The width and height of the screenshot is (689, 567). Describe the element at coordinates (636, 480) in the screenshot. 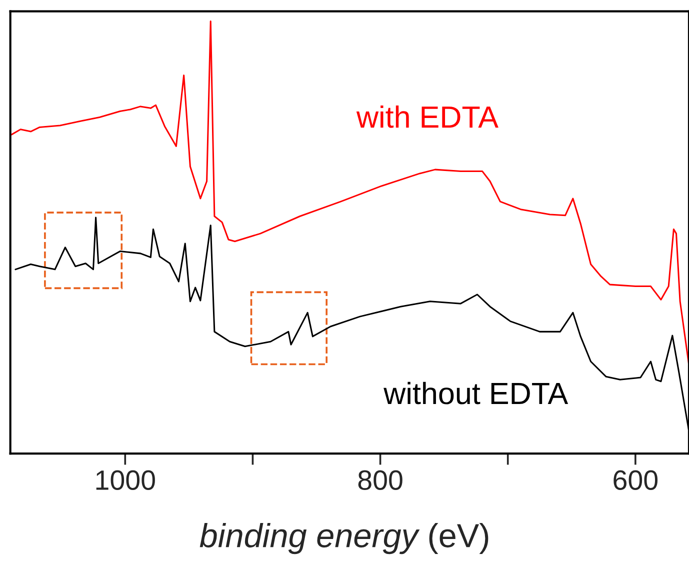

I see `x-tick-label: 600` at that location.